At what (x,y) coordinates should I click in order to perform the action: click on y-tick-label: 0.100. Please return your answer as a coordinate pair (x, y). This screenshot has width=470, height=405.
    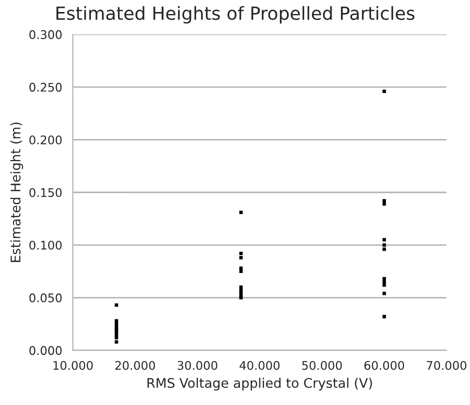
    Looking at the image, I should click on (45, 245).